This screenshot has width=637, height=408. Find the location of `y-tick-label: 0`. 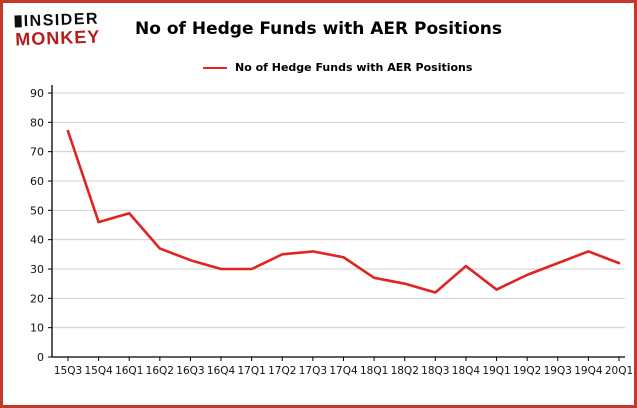

y-tick-label: 0 is located at coordinates (40, 357).